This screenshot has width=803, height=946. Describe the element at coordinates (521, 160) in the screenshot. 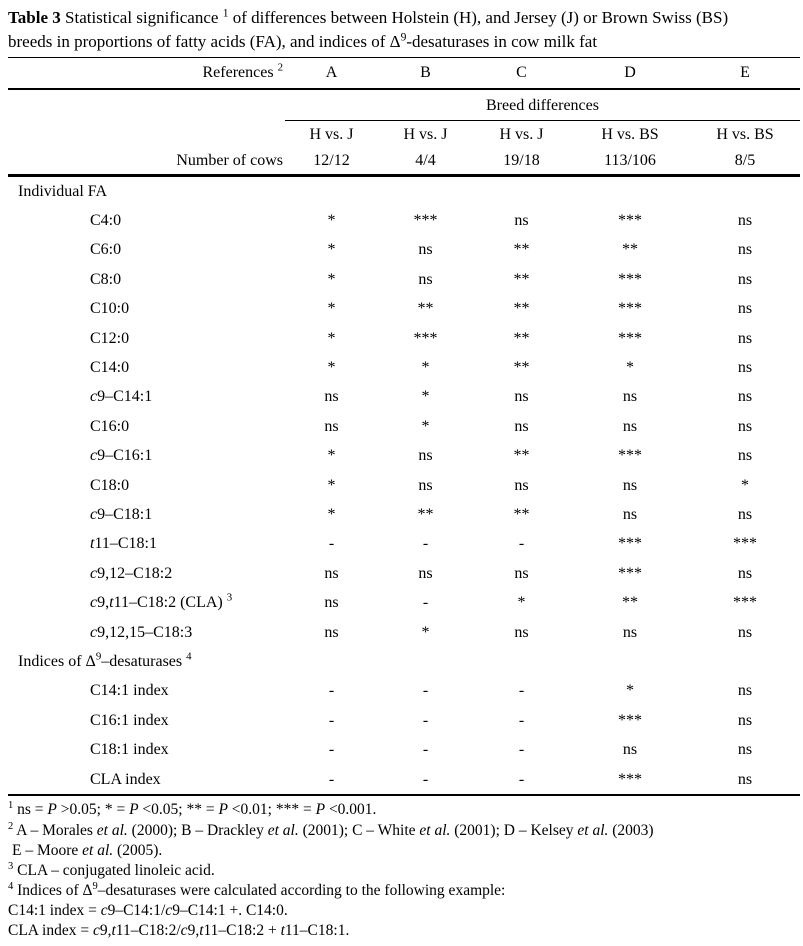

I see `cow-count-c: 19/18` at that location.